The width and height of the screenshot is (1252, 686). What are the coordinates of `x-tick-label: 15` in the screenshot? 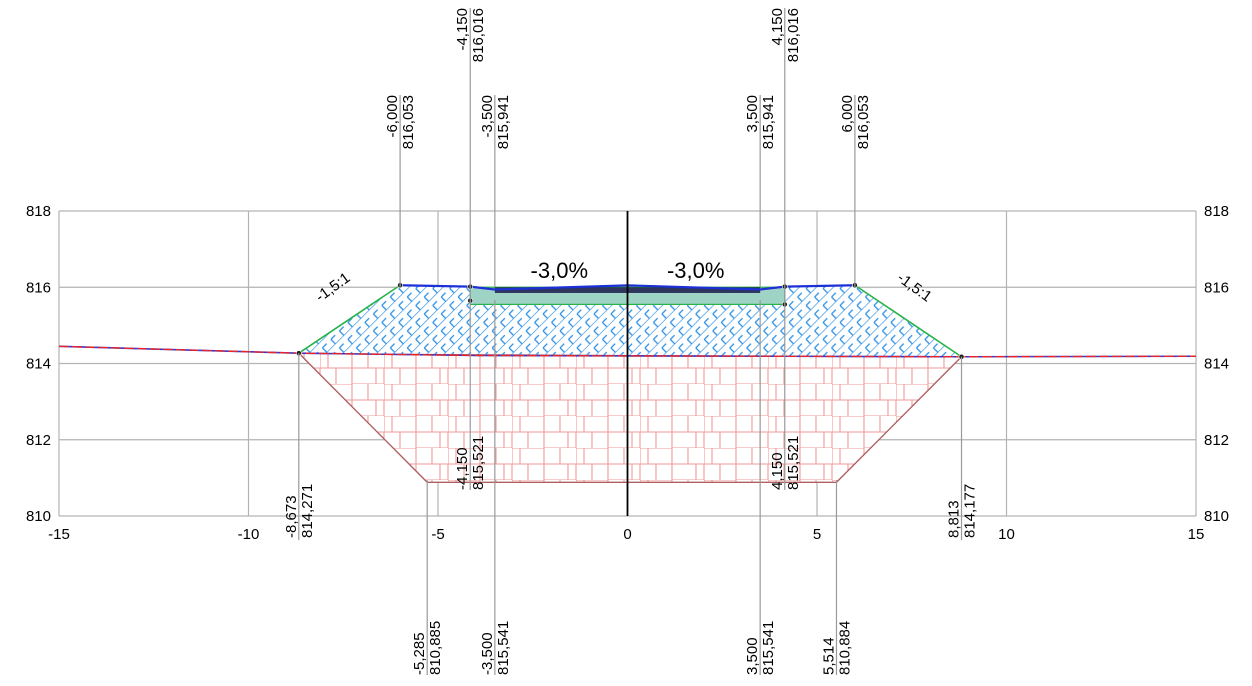 It's located at (1196, 534).